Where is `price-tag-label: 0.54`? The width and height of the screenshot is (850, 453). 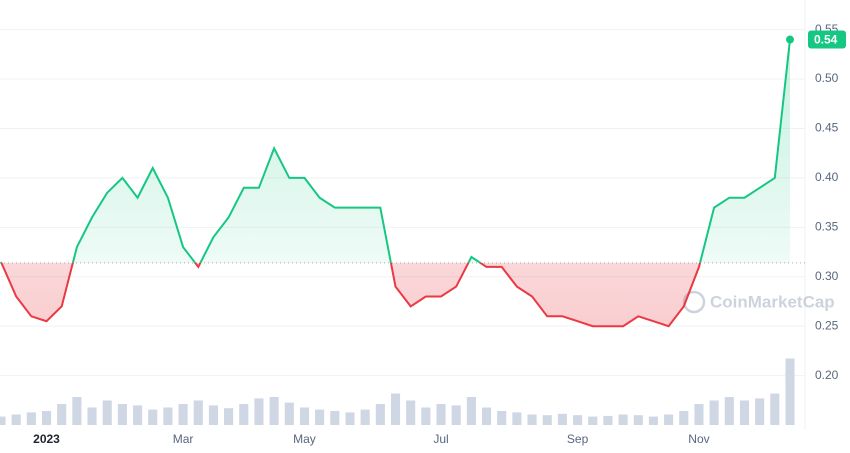 price-tag-label: 0.54 is located at coordinates (826, 40).